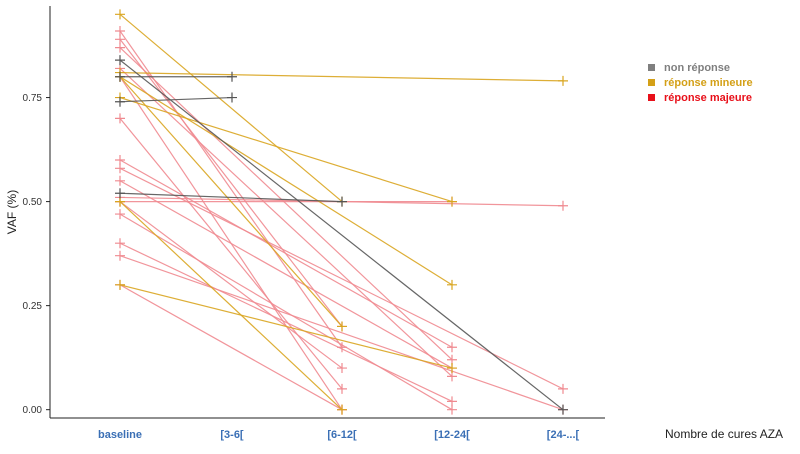 This screenshot has height=454, width=800. I want to click on y-ticks: 0.00 0.25 0.50 0.75, so click(36, 254).